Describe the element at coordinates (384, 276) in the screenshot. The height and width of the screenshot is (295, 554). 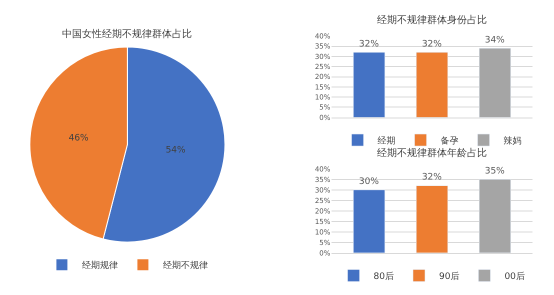
I see `legend-label: 80后` at that location.